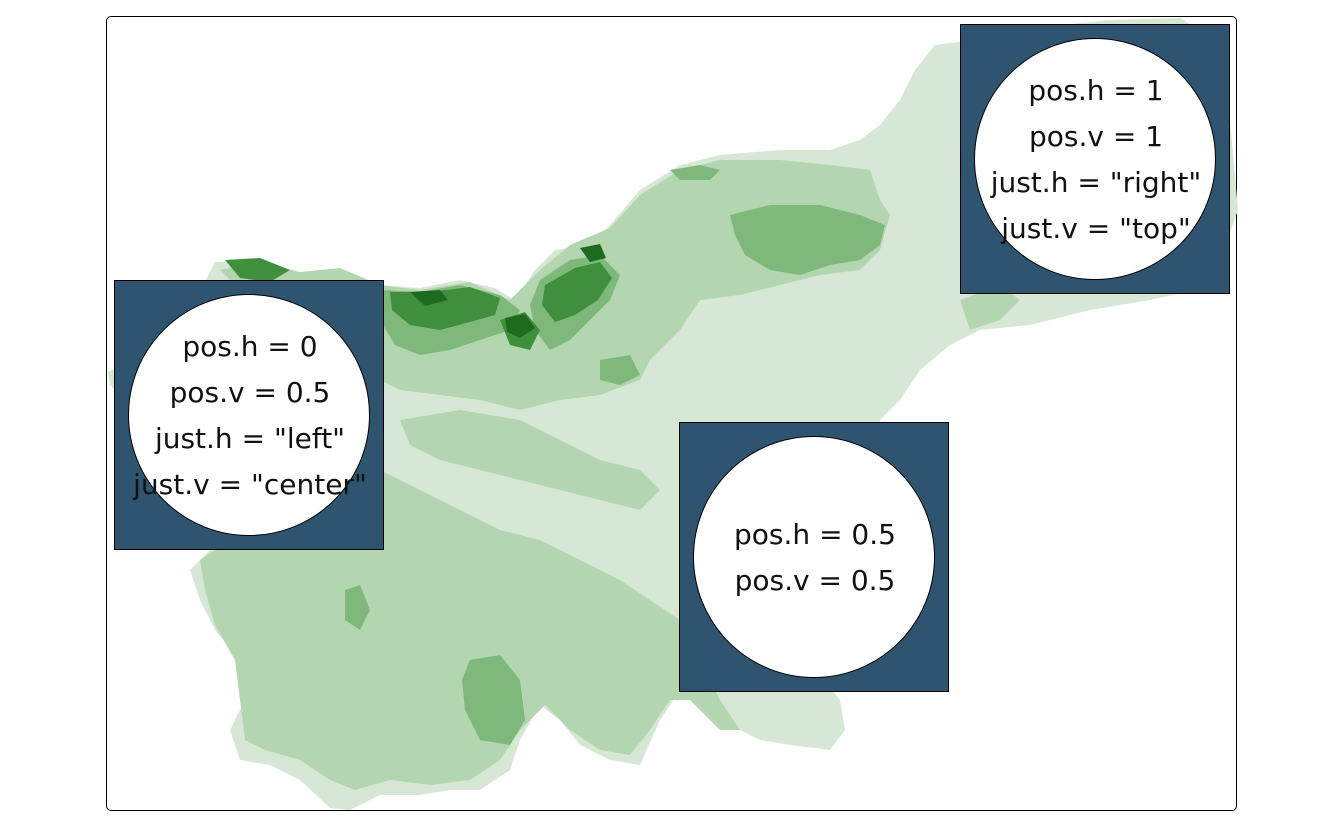 The height and width of the screenshot is (830, 1344). What do you see at coordinates (357, 607) in the screenshot?
I see `elevation-band-3f` at bounding box center [357, 607].